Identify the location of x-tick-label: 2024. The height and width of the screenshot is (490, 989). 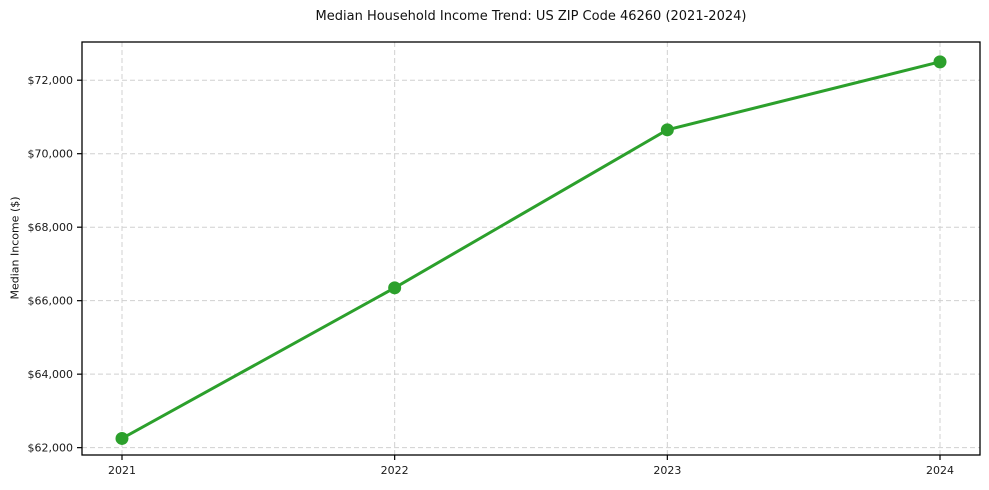
(940, 470).